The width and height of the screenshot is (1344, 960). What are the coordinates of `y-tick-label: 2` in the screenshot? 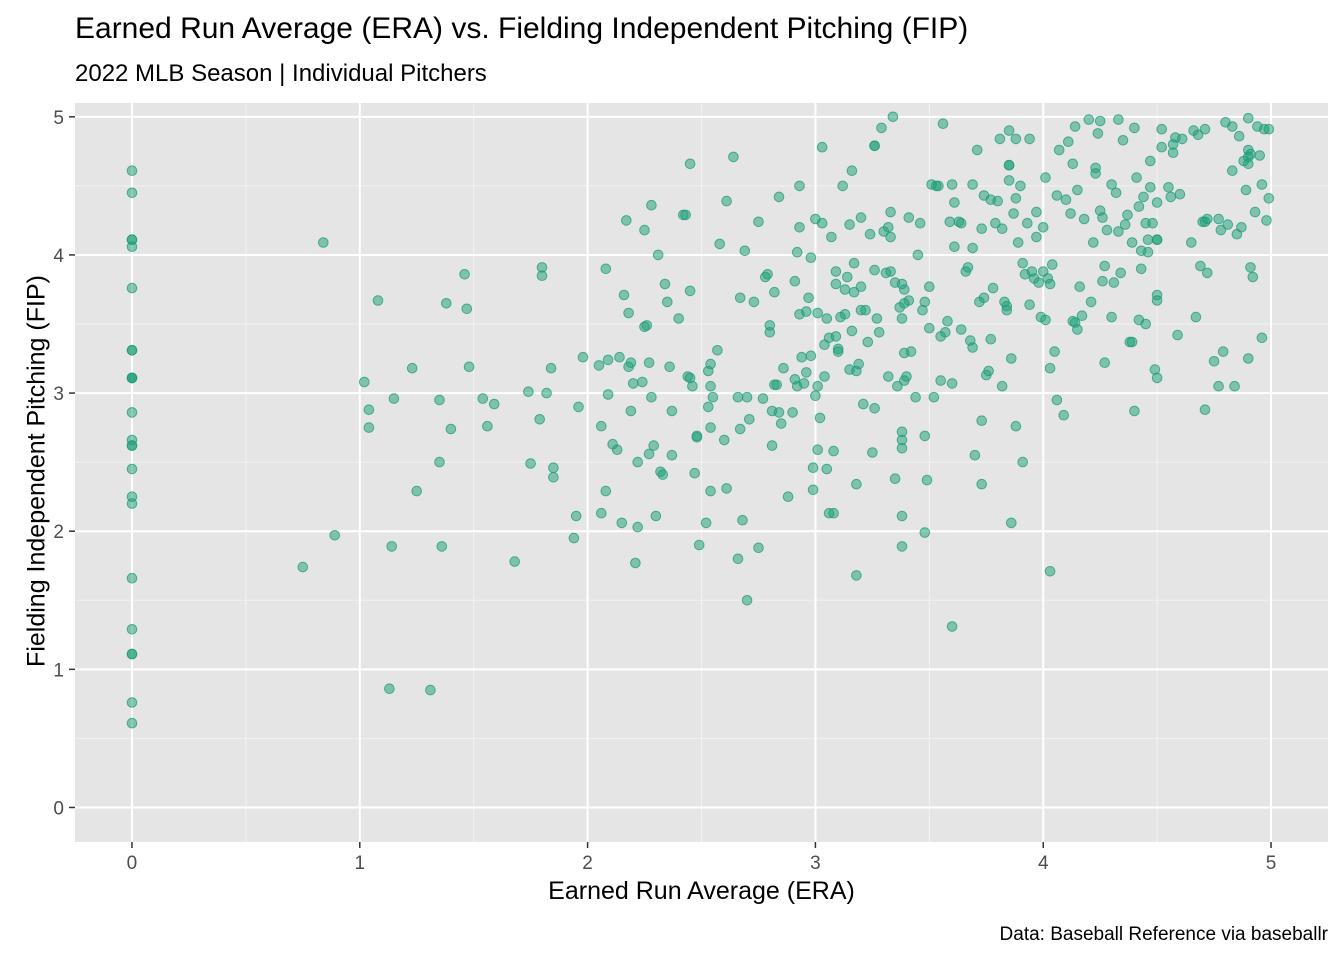 It's located at (58, 532).